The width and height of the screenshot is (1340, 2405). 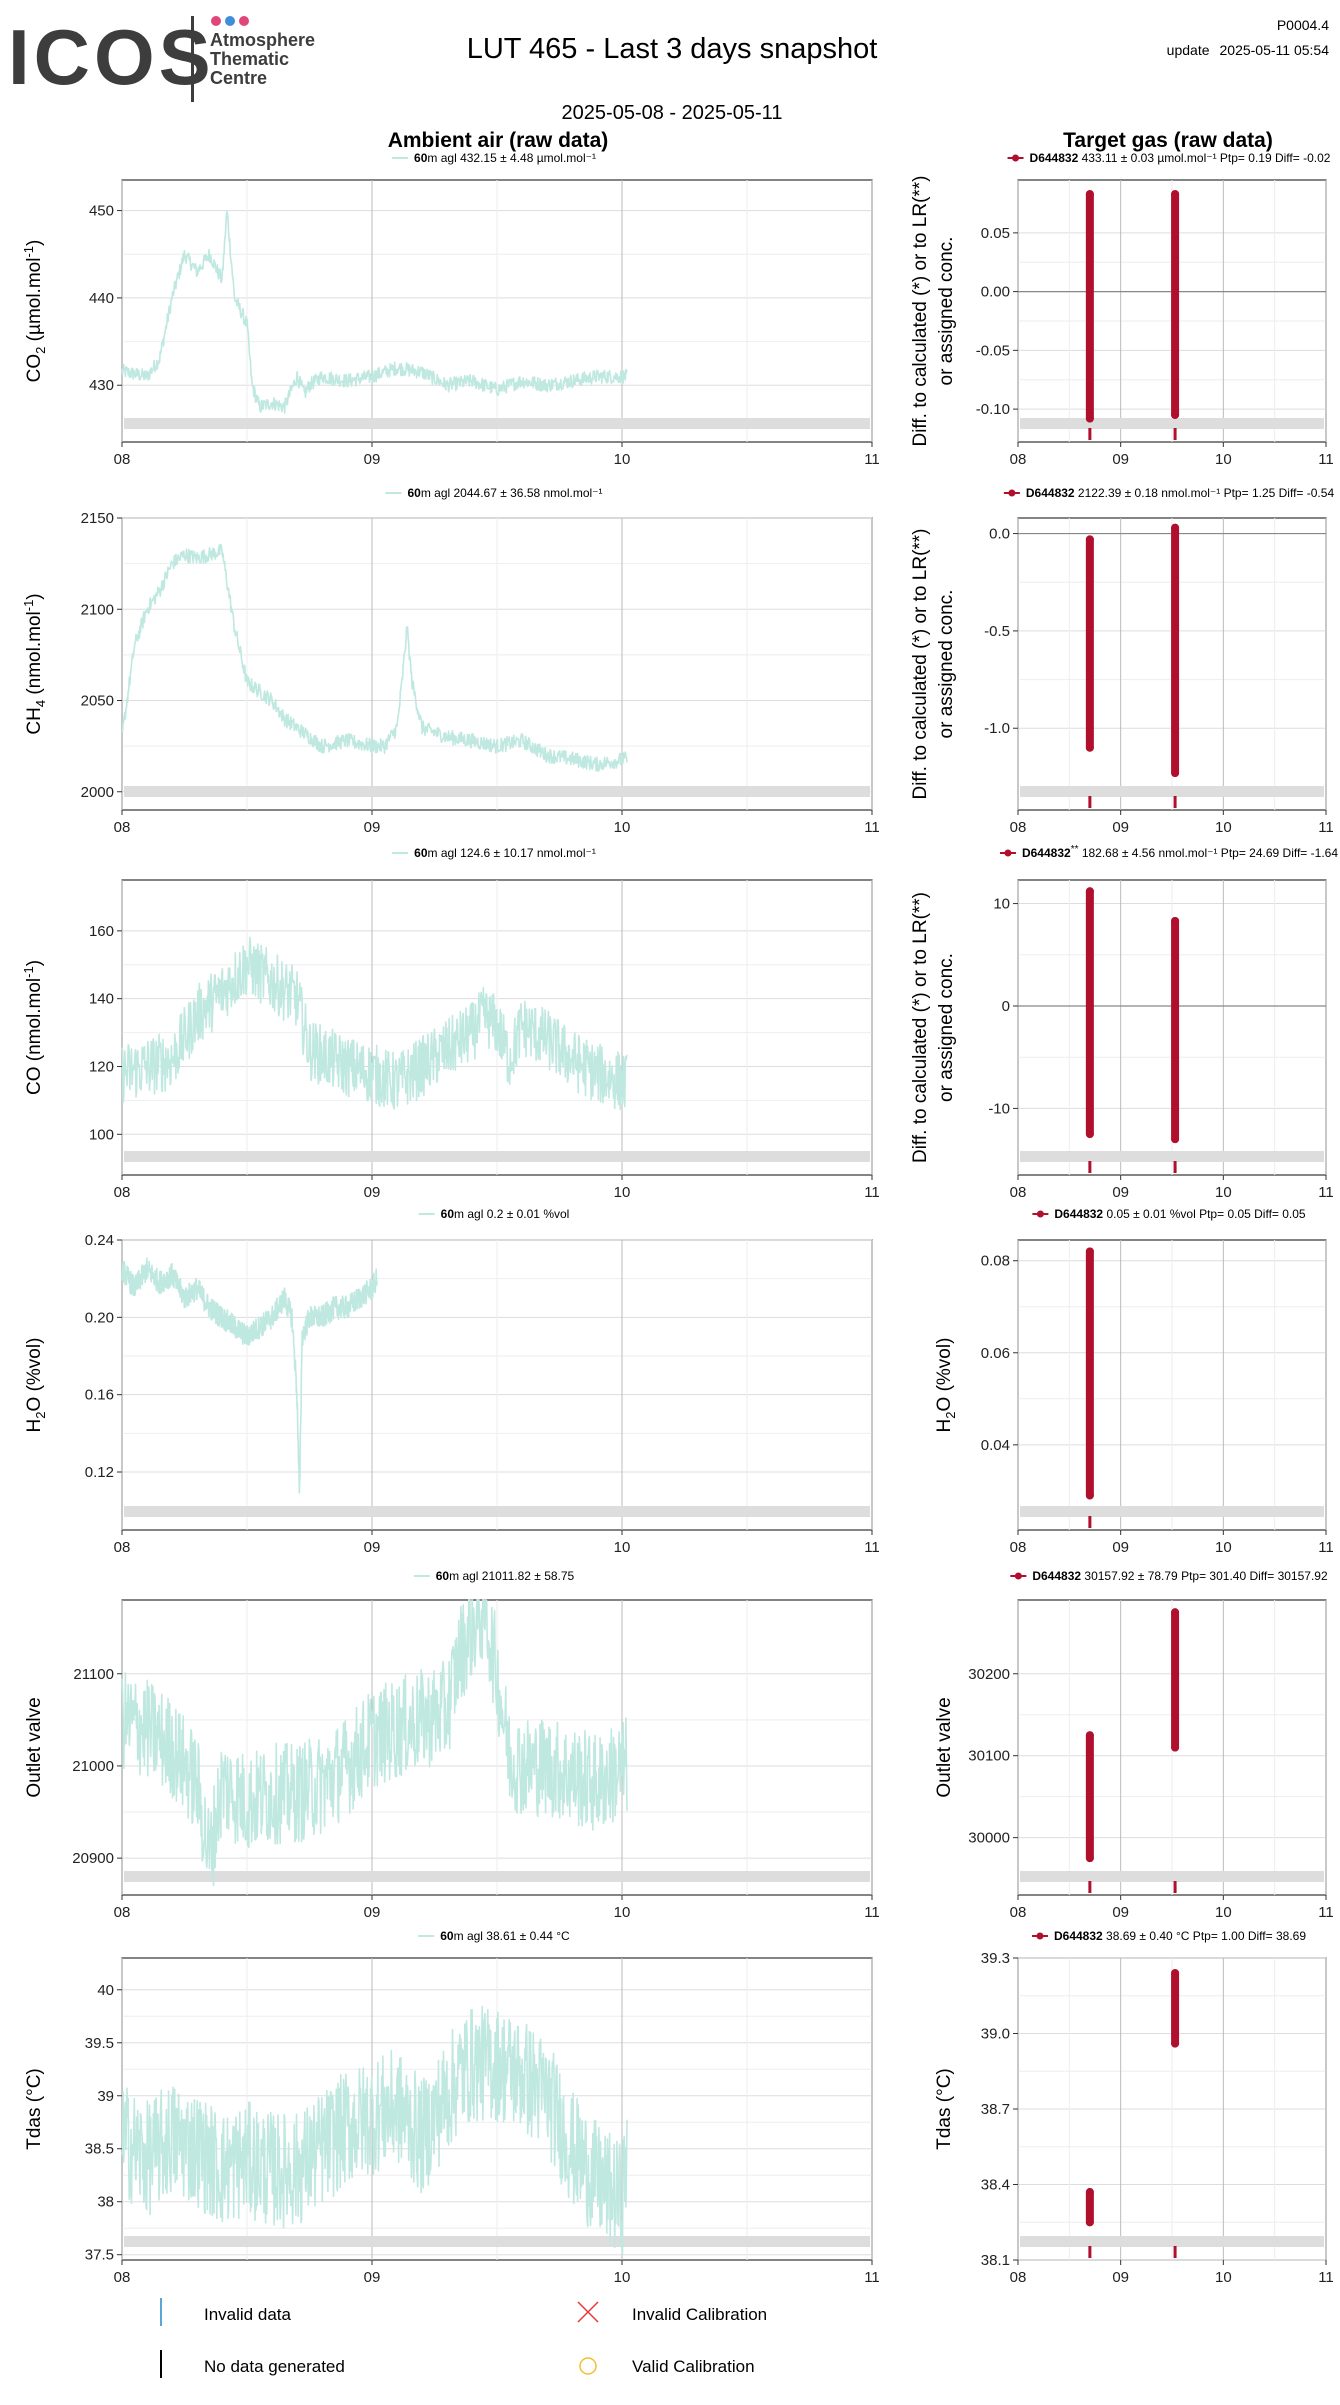 I want to click on y-tick-label: 21100, so click(x=93, y=1674).